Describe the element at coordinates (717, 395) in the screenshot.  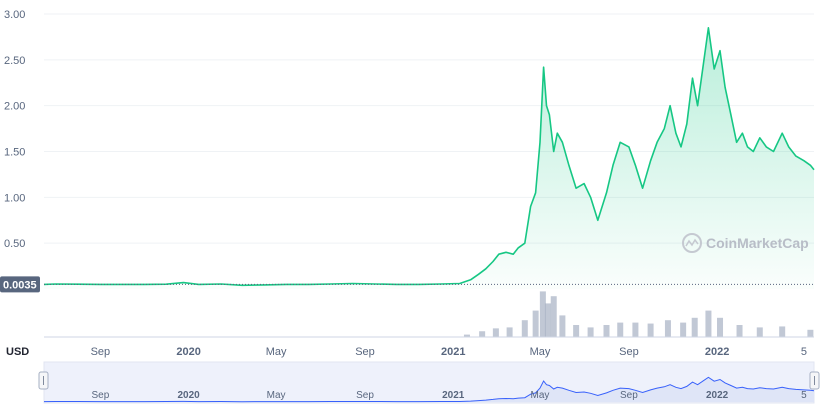
I see `navigator-tick-label: 2022` at that location.